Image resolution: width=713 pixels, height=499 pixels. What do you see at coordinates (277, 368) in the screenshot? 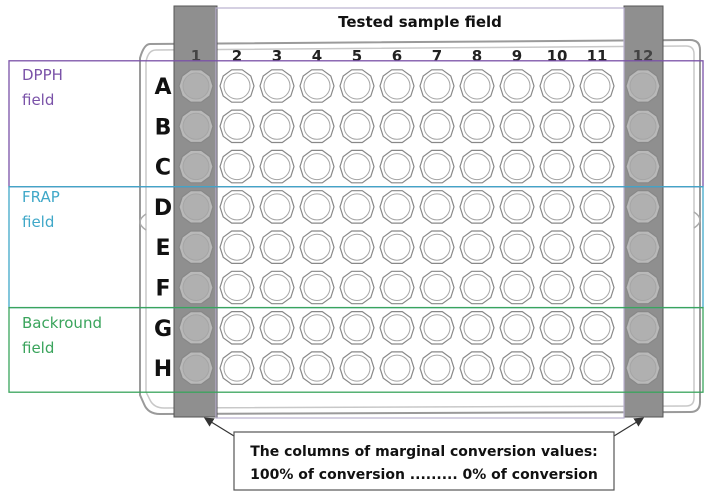
I see `well-H3` at bounding box center [277, 368].